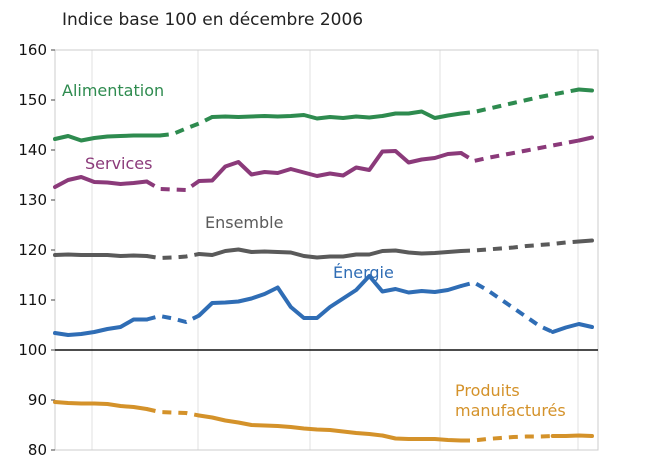 Image resolution: width=648 pixels, height=470 pixels. What do you see at coordinates (32, 50) in the screenshot?
I see `y-tick-label: 160` at bounding box center [32, 50].